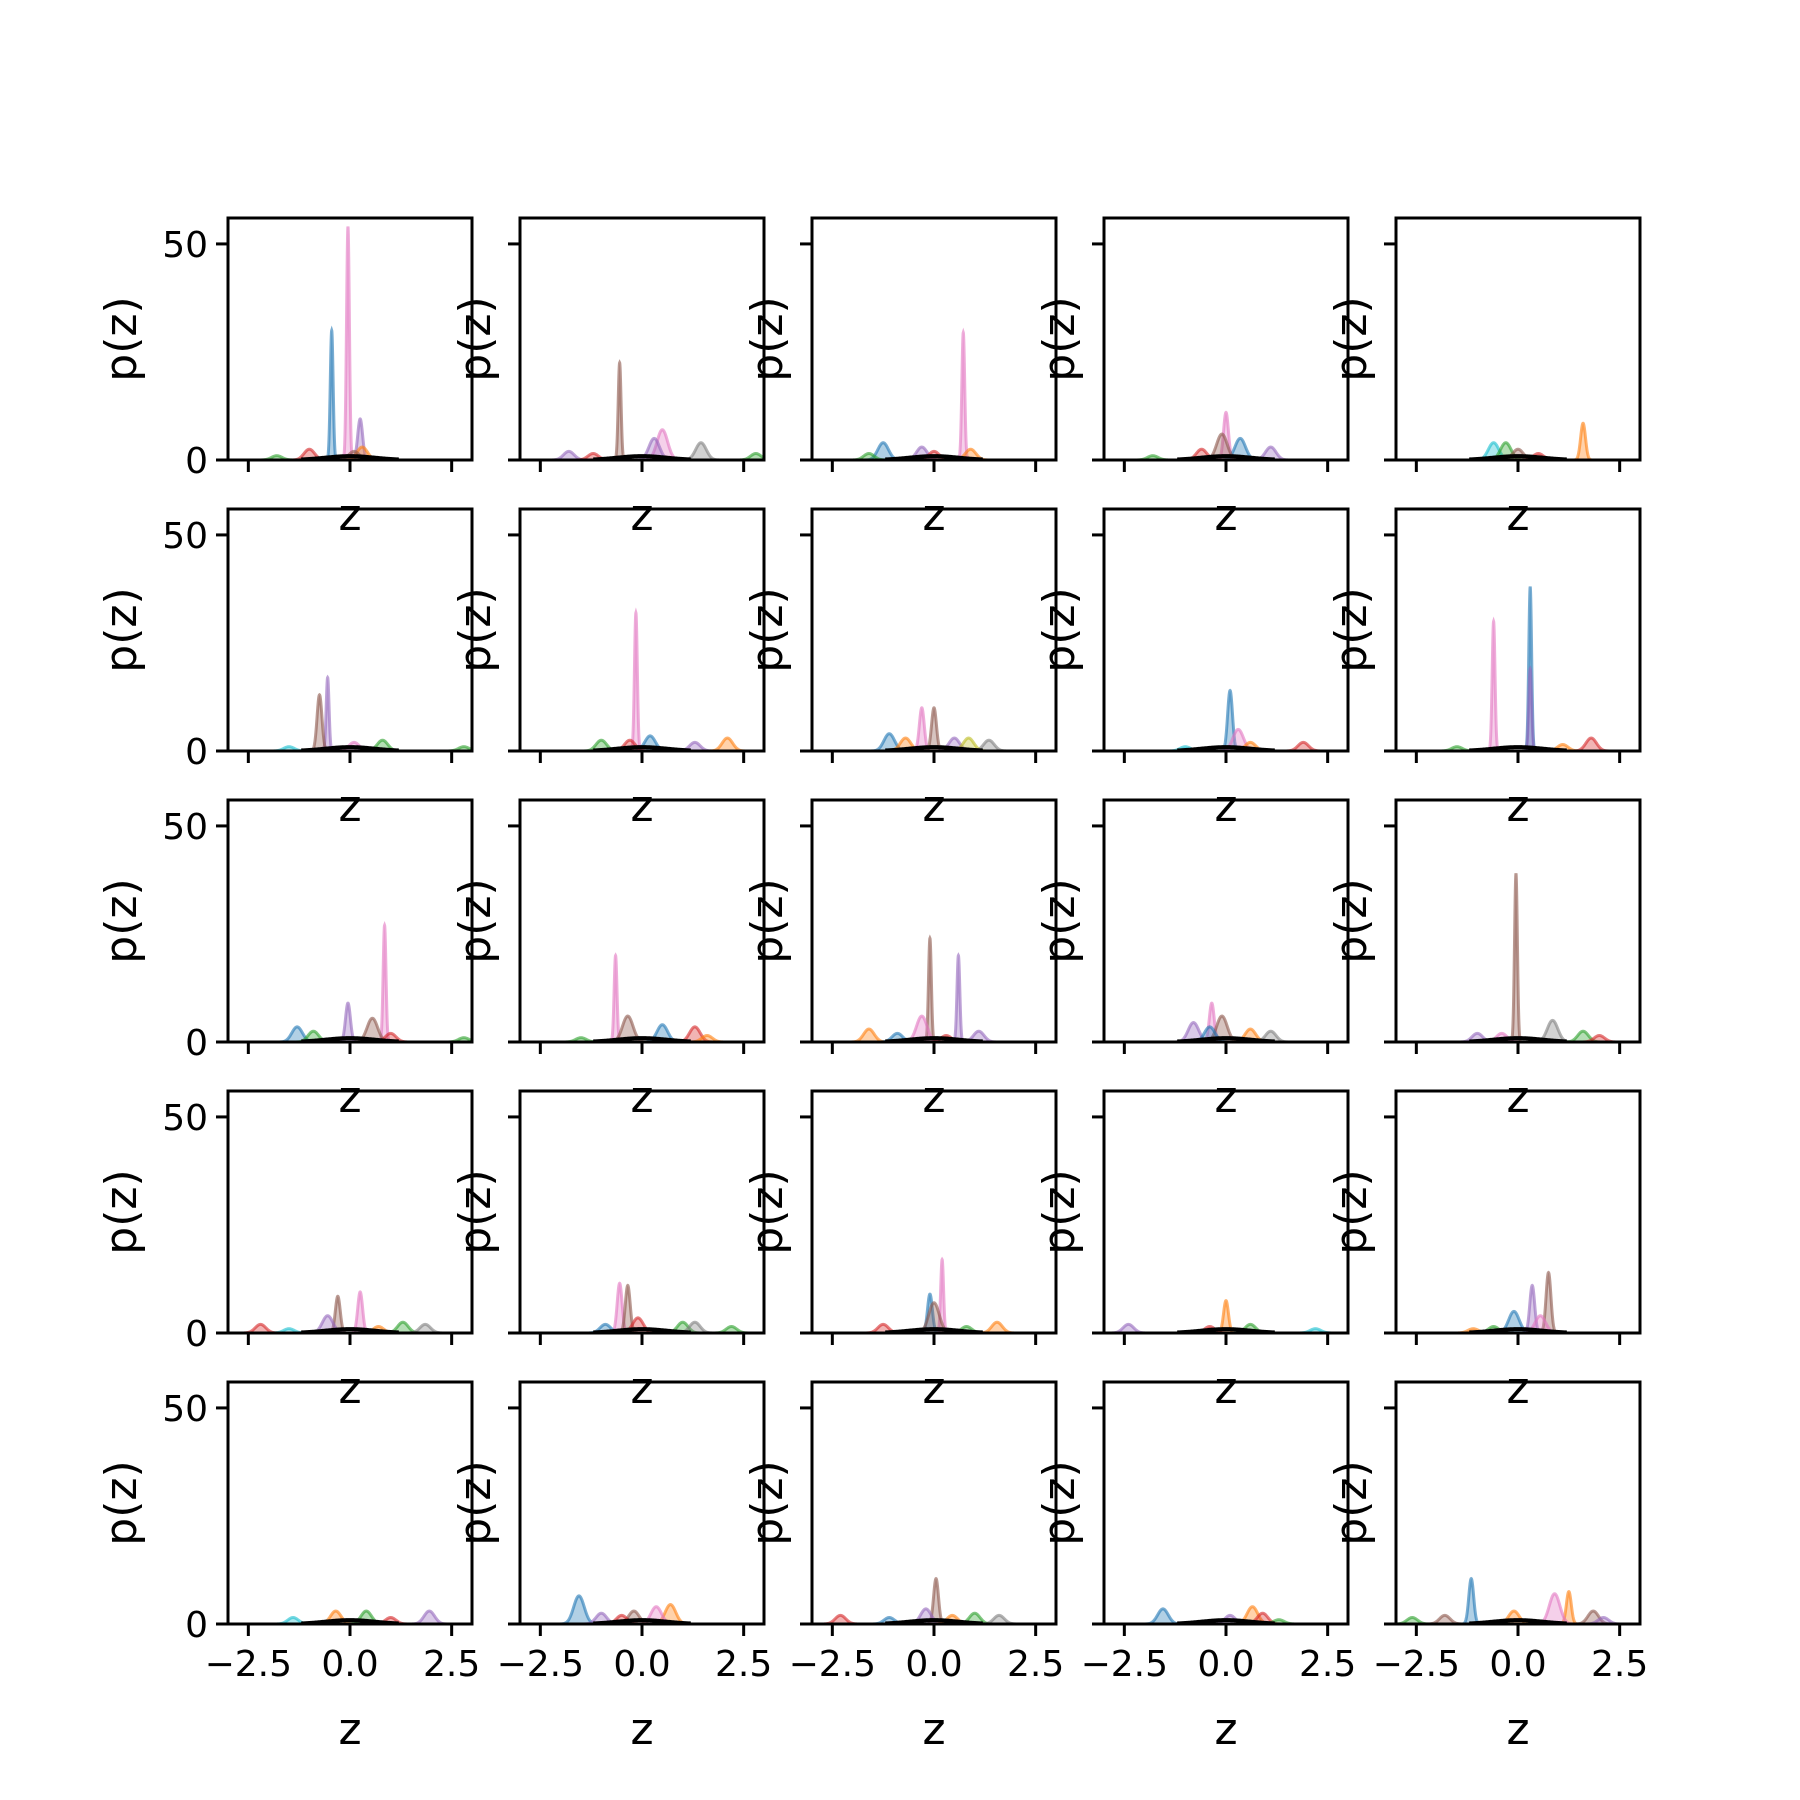 The image size is (1800, 1800). I want to click on subplot-1-1: 0 50 p(z), so click(285, 349).